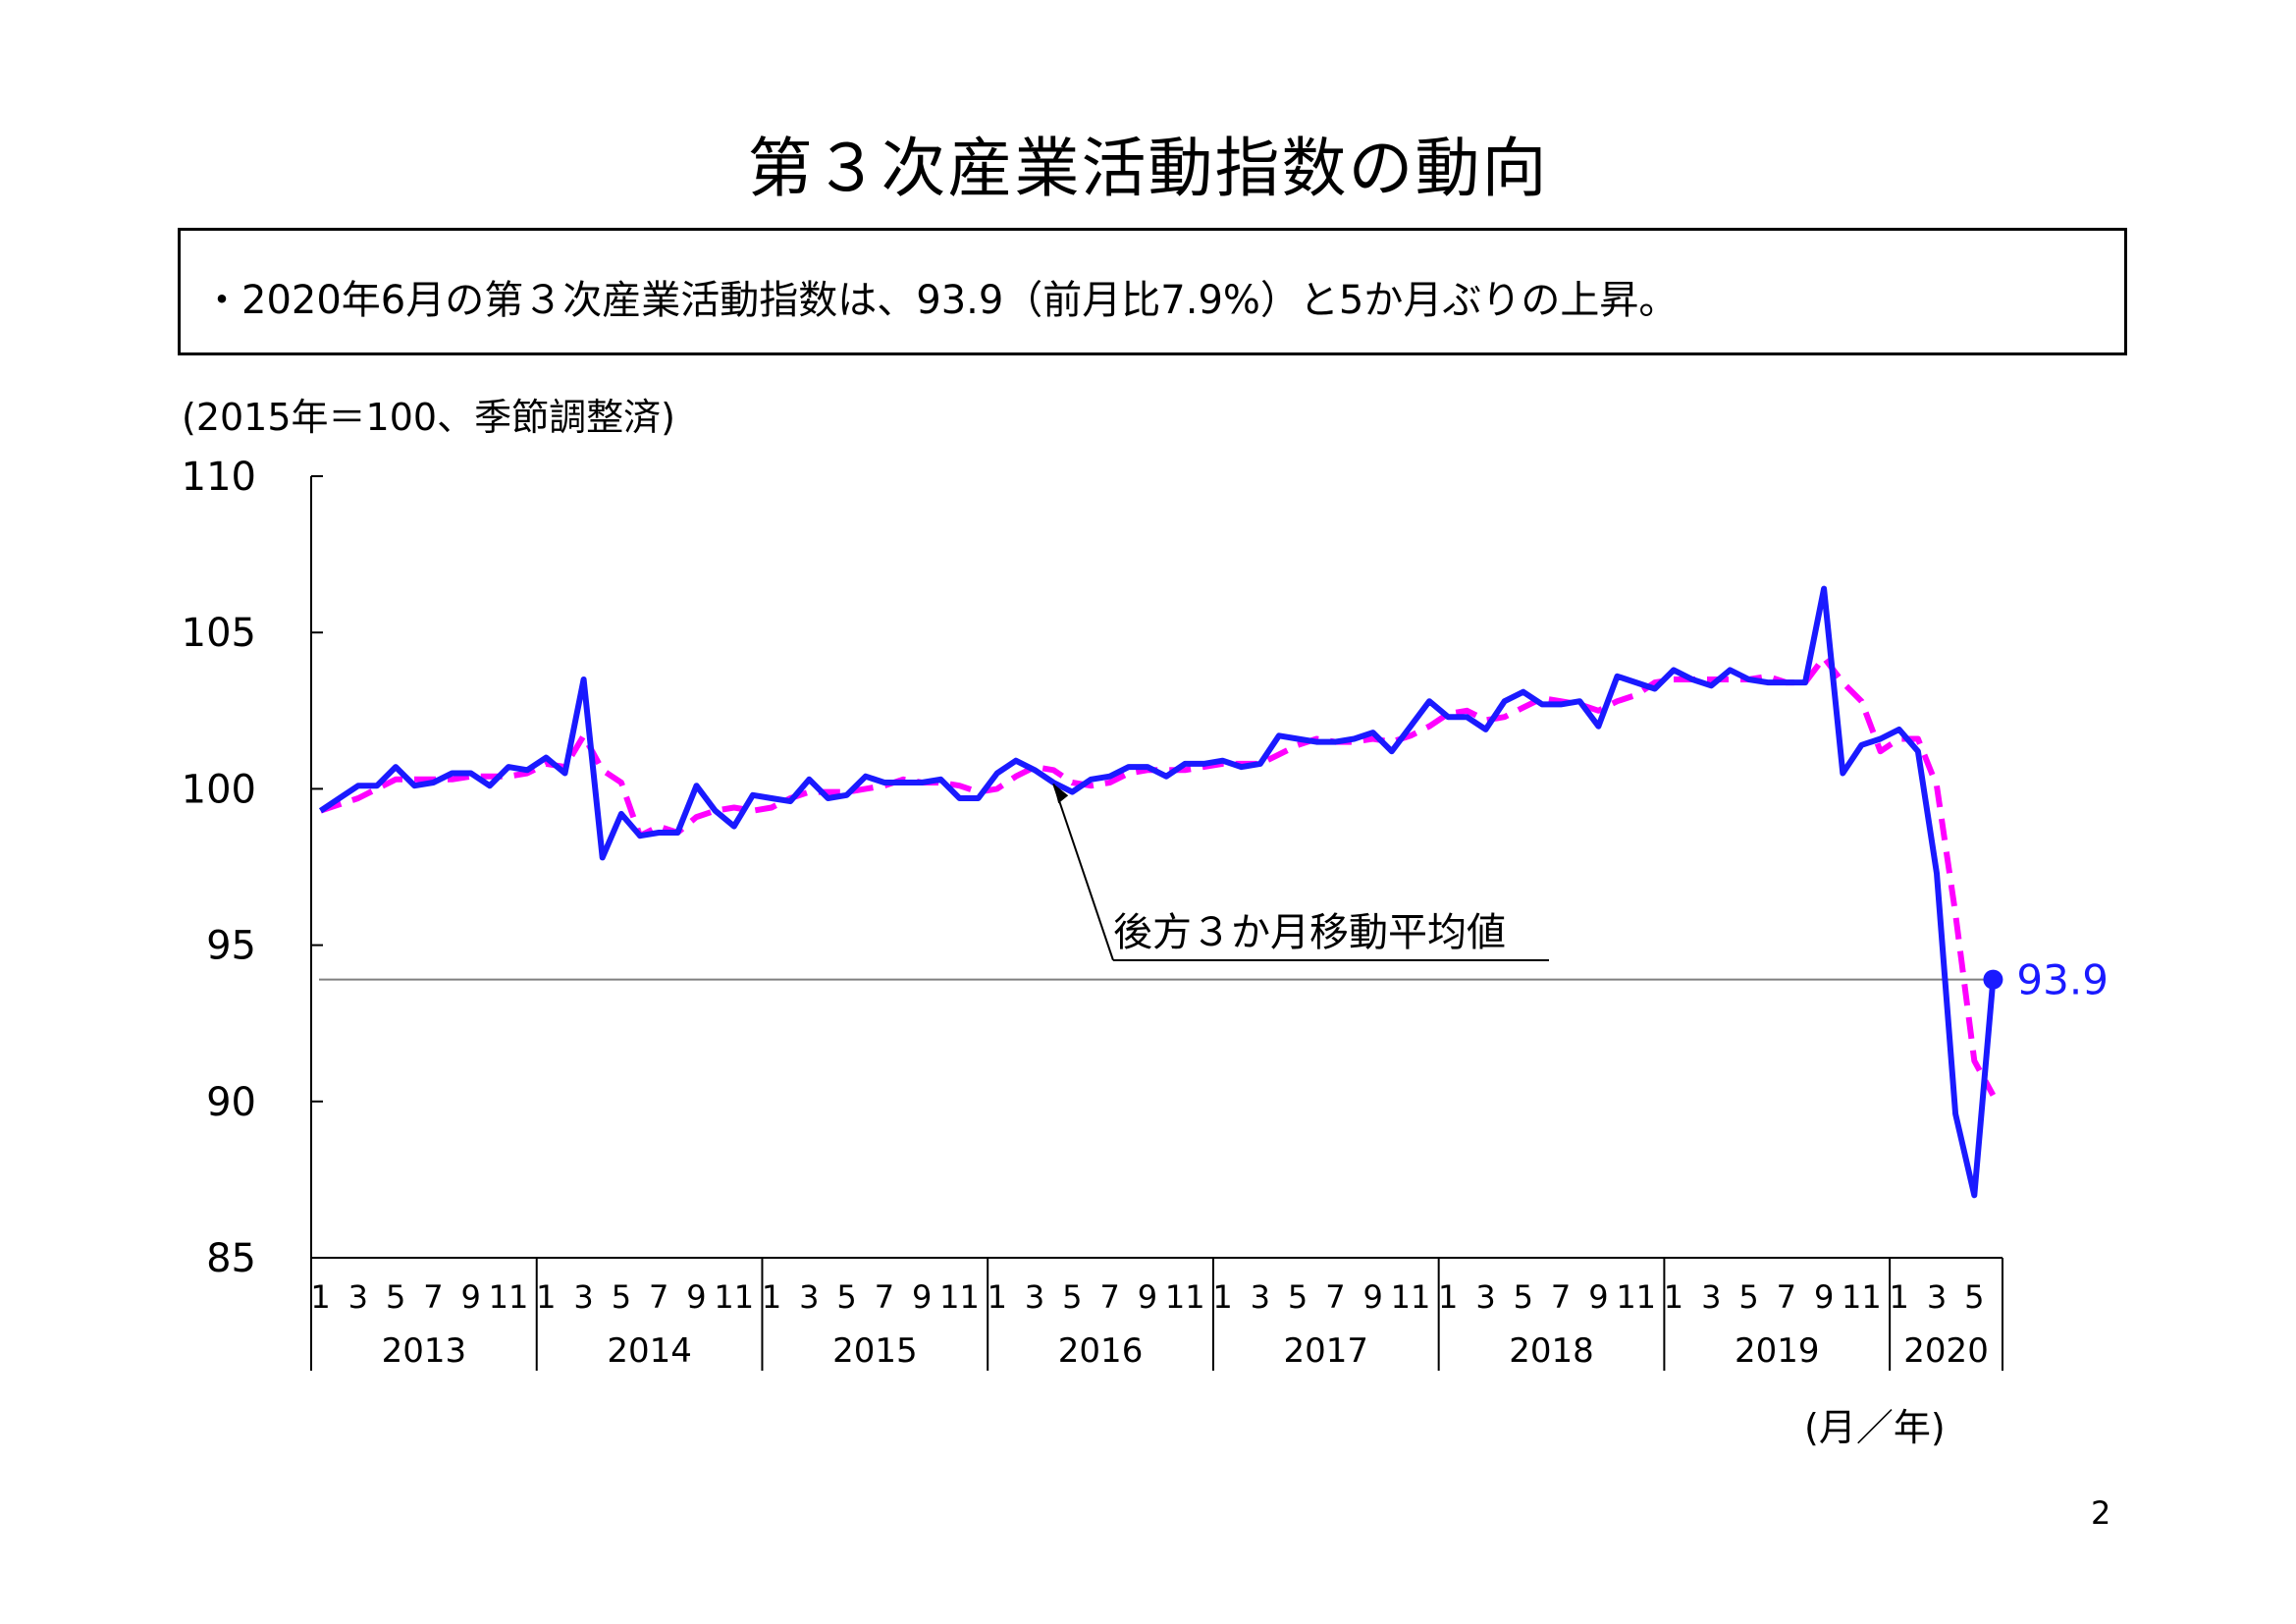 This screenshot has width=2296, height=1624. Describe the element at coordinates (231, 946) in the screenshot. I see `y-tick-label: 95` at that location.